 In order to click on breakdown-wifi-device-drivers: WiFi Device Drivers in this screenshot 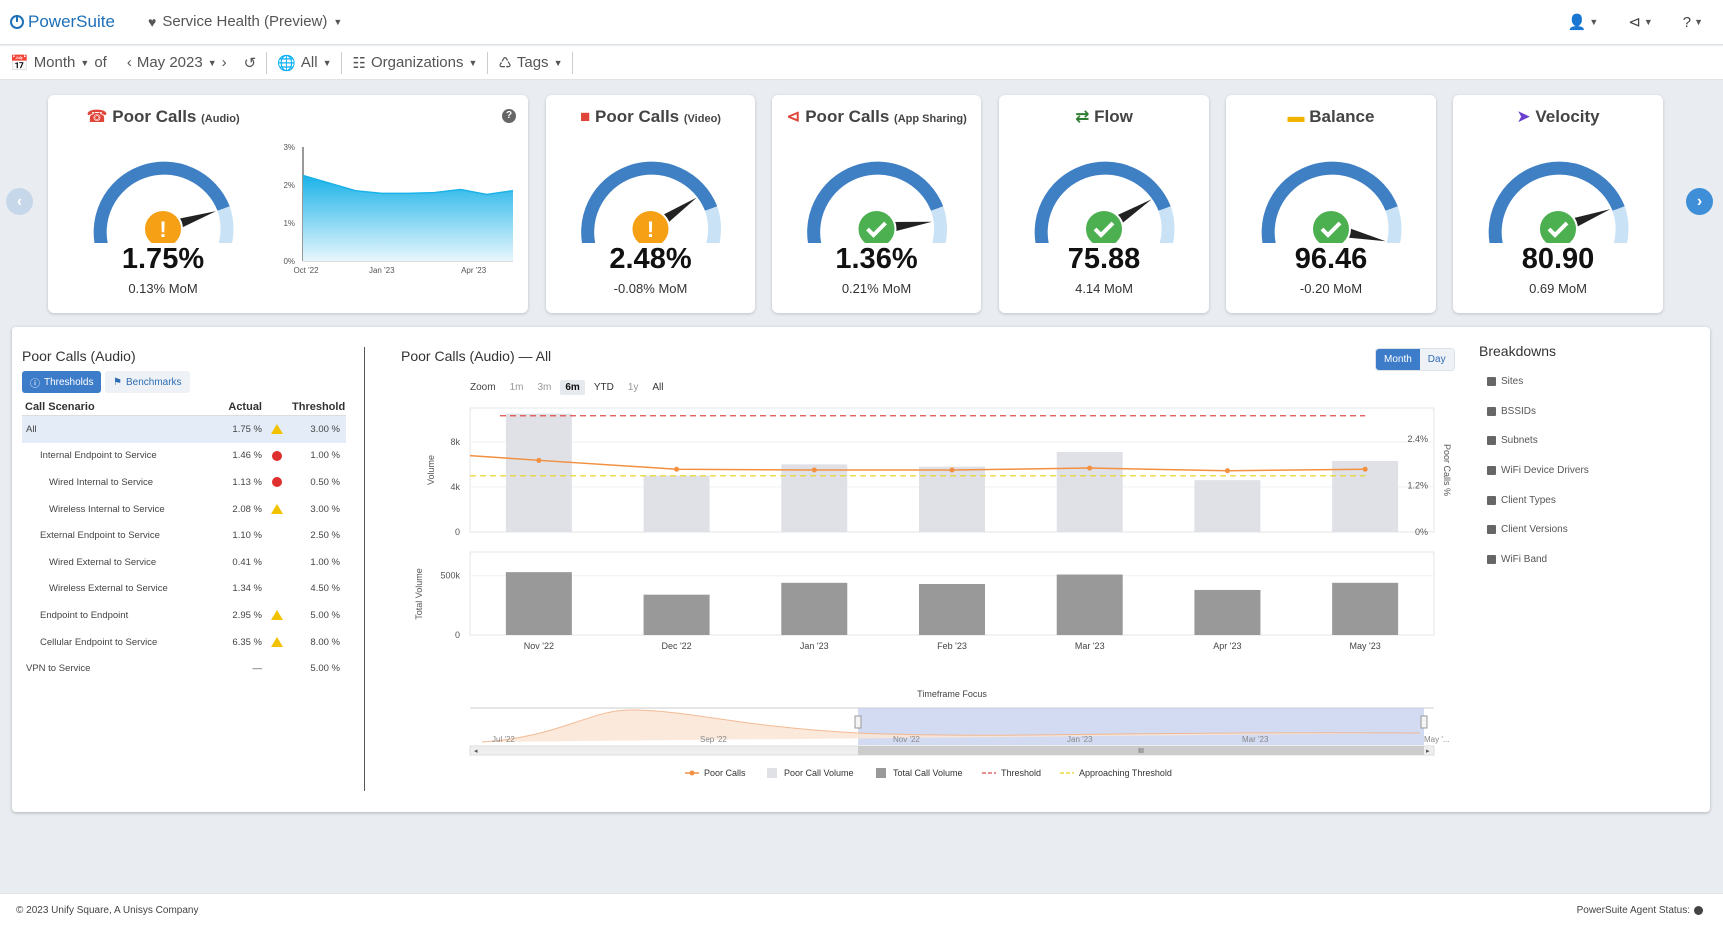, I will do `click(1534, 471)`.